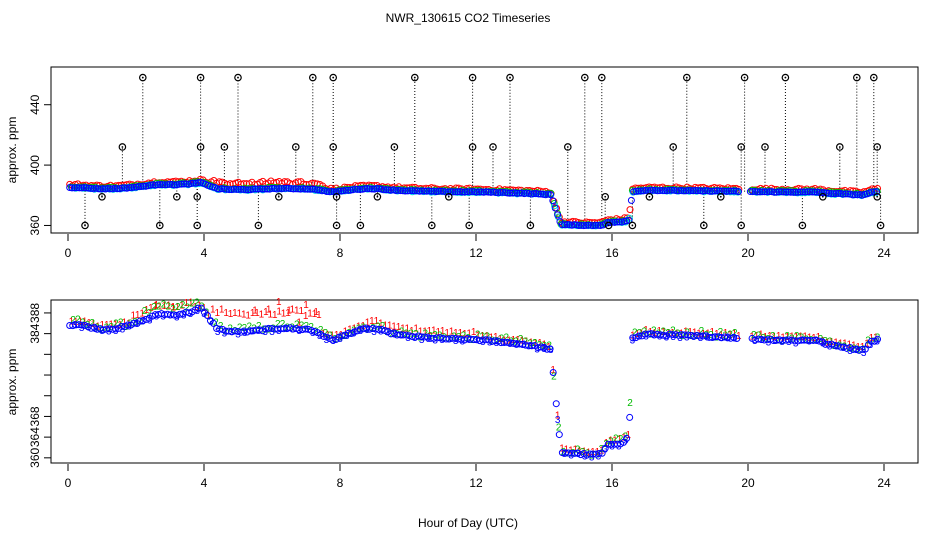 This screenshot has width=936, height=540. Describe the element at coordinates (748, 483) in the screenshot. I see `x-tick-label: 20` at that location.